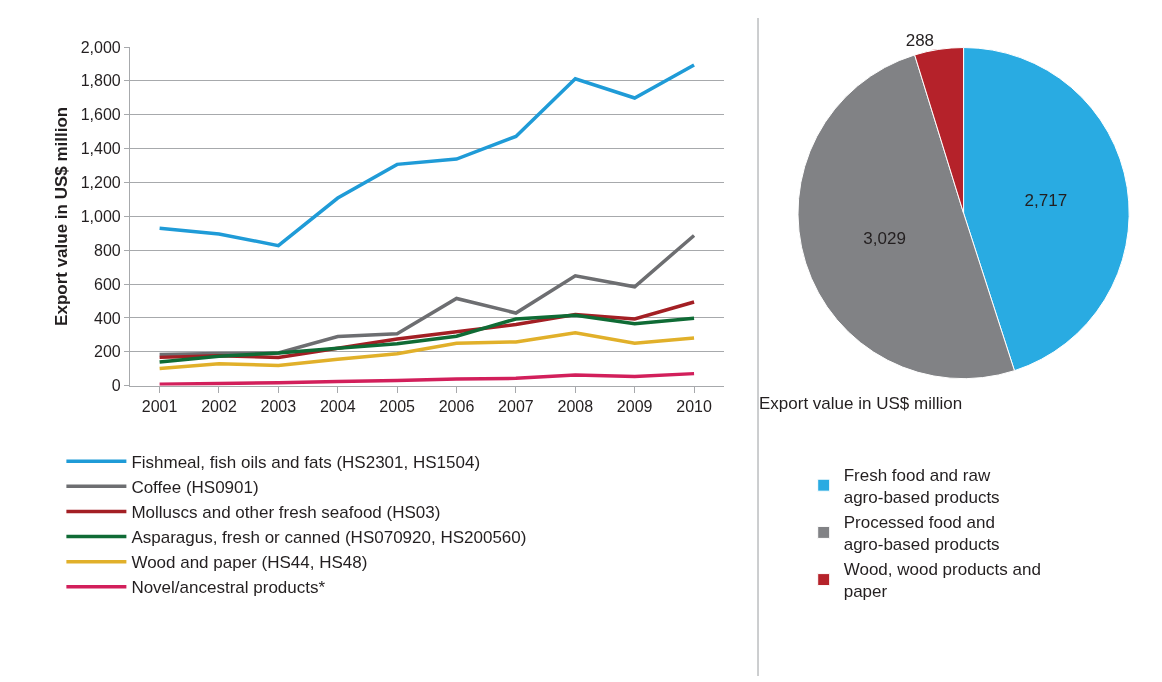  What do you see at coordinates (884, 238) in the screenshot?
I see `data-label: 3,029` at bounding box center [884, 238].